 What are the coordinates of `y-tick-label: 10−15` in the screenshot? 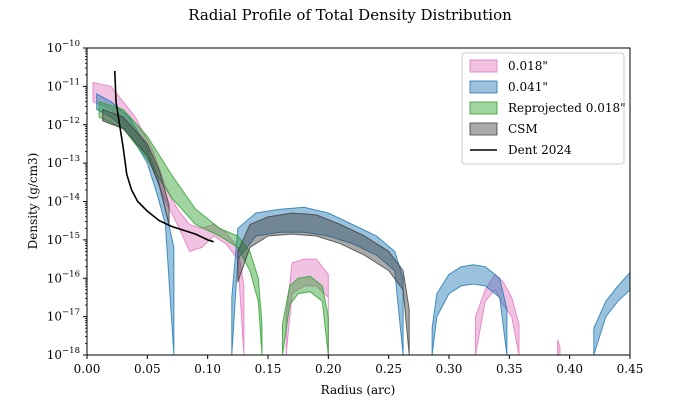 It's located at (63, 239).